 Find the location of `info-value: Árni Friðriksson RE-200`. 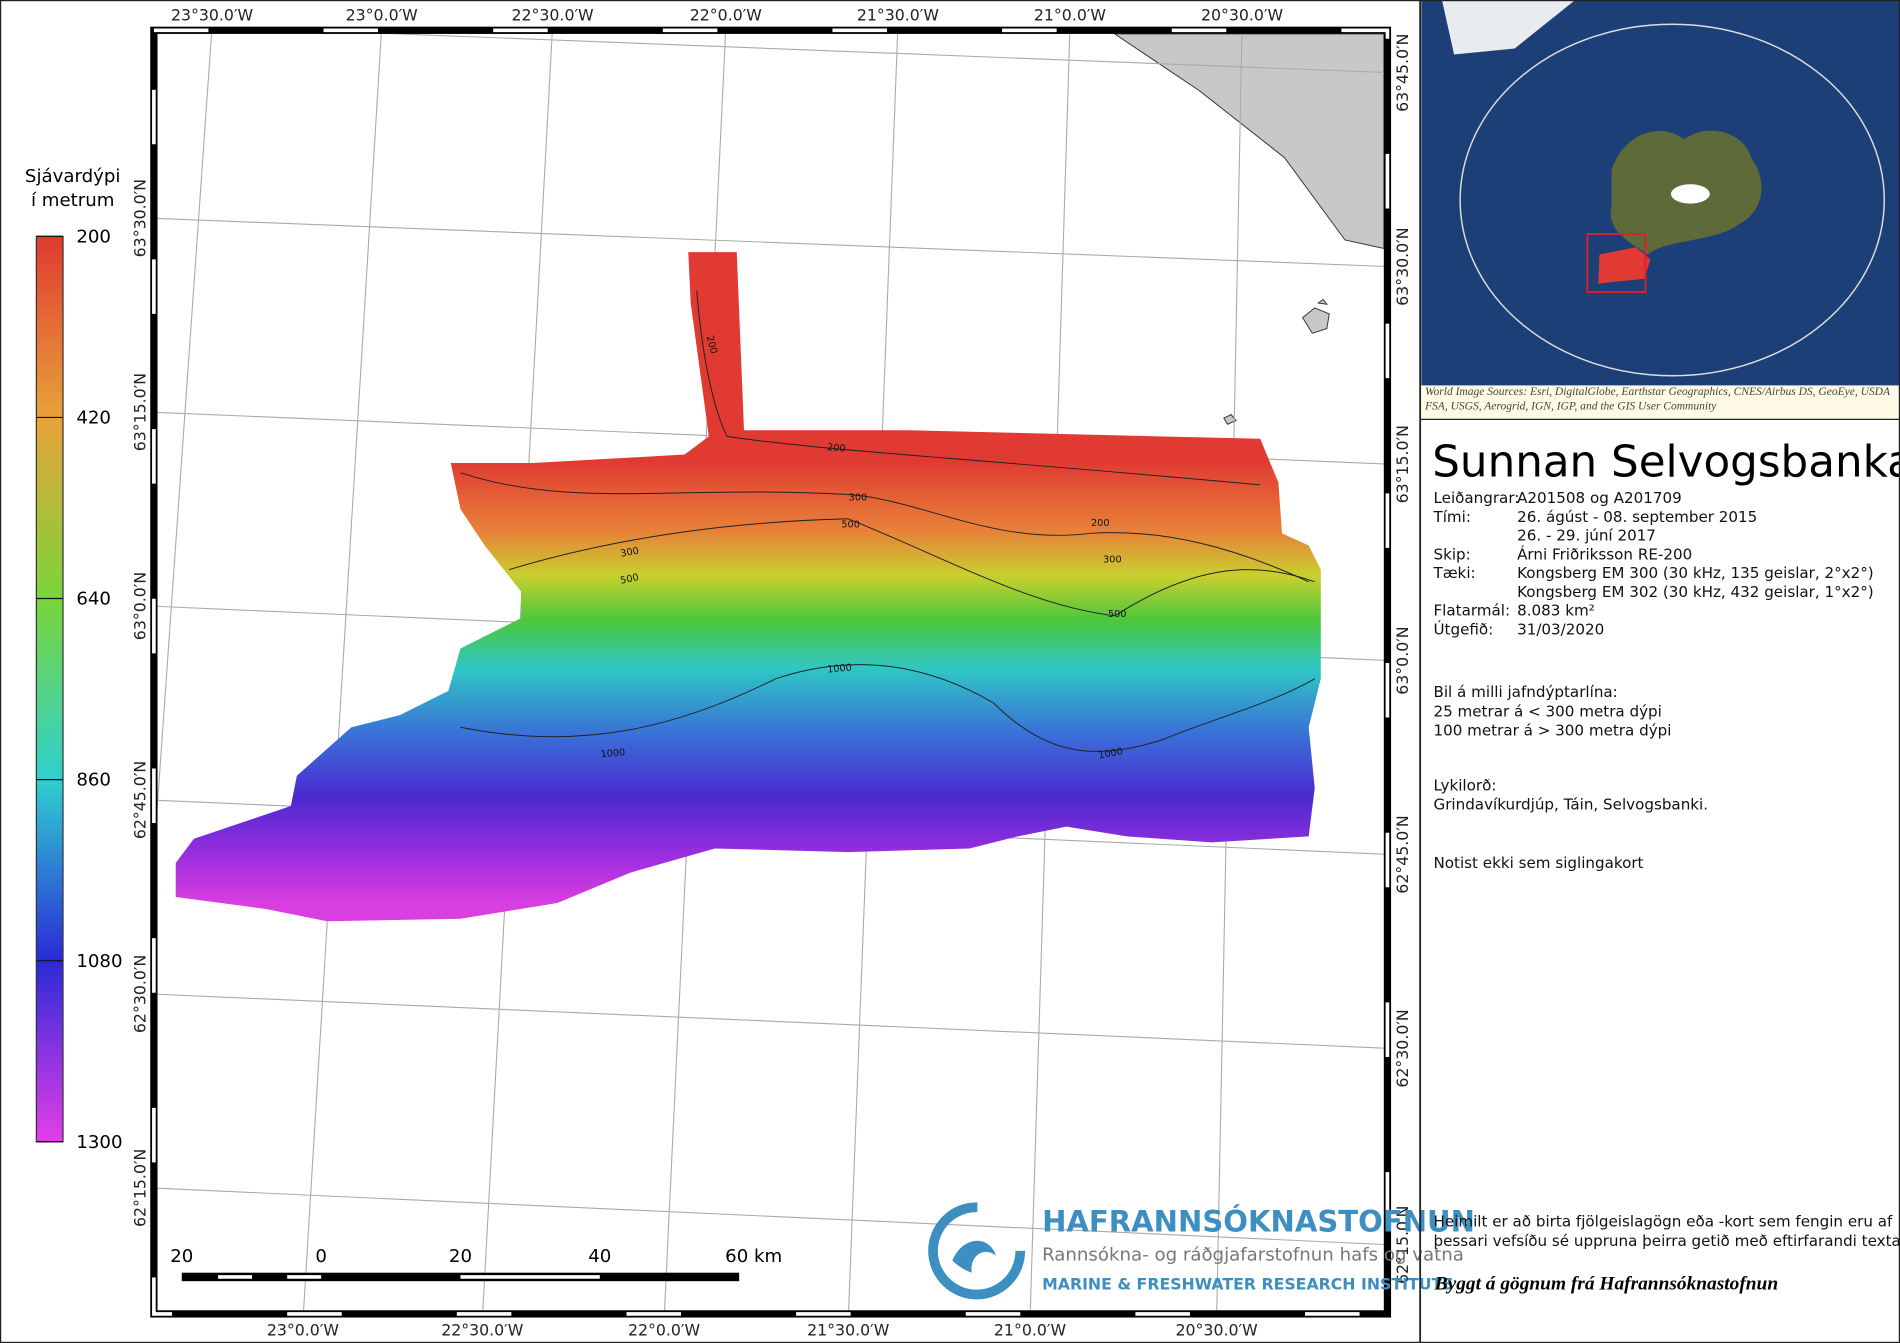

info-value: Árni Friðriksson RE-200 is located at coordinates (1604, 553).